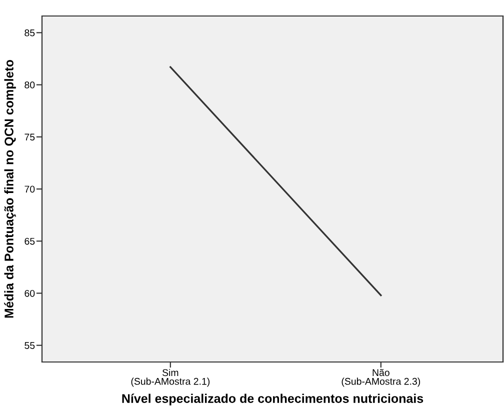 The height and width of the screenshot is (412, 504). What do you see at coordinates (29, 293) in the screenshot?
I see `y-tick-label: 60` at bounding box center [29, 293].